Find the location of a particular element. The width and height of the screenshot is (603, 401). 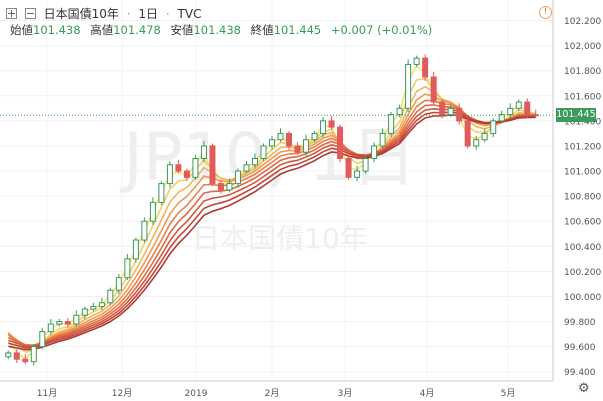

high-label: 高値 is located at coordinates (102, 30).